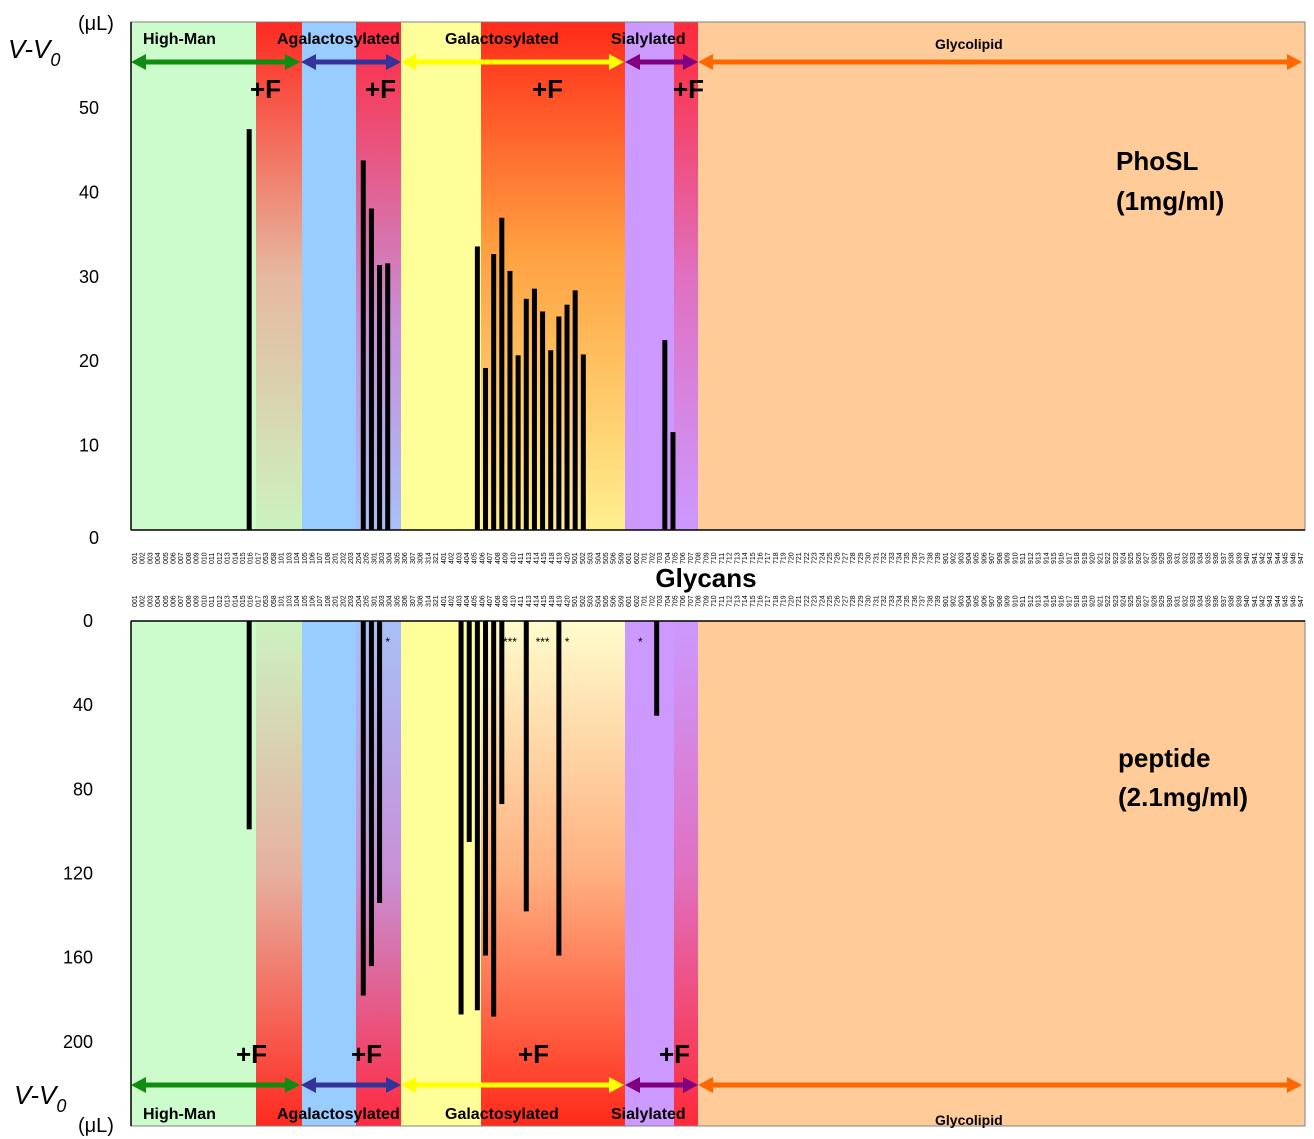  What do you see at coordinates (78, 1042) in the screenshot?
I see `y-tick-label: 200` at bounding box center [78, 1042].